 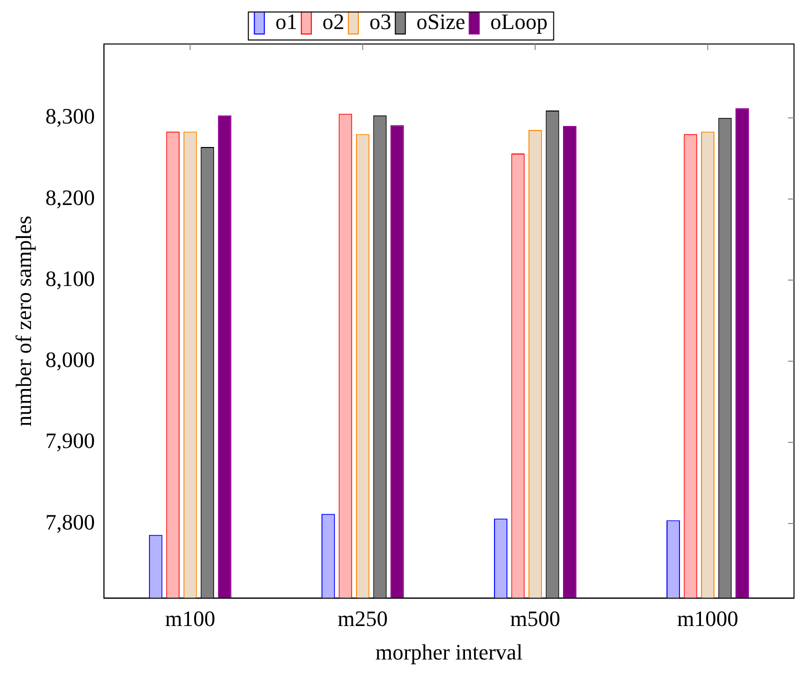 I want to click on y-tick-label: 8,000, so click(x=70, y=359).